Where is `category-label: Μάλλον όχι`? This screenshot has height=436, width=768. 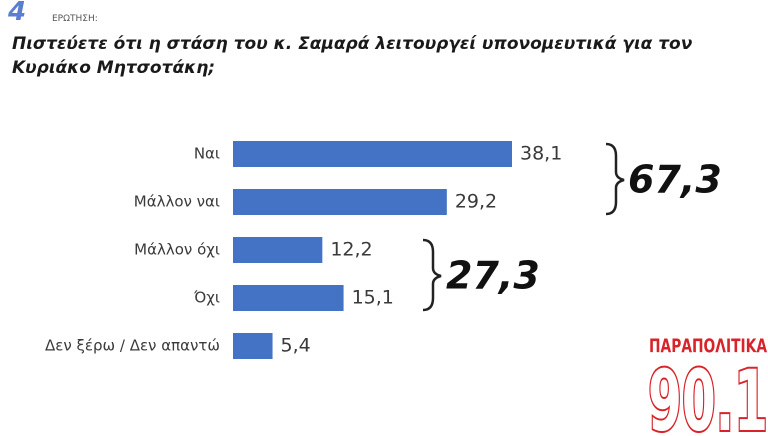 category-label: Μάλλον όχι is located at coordinates (177, 250).